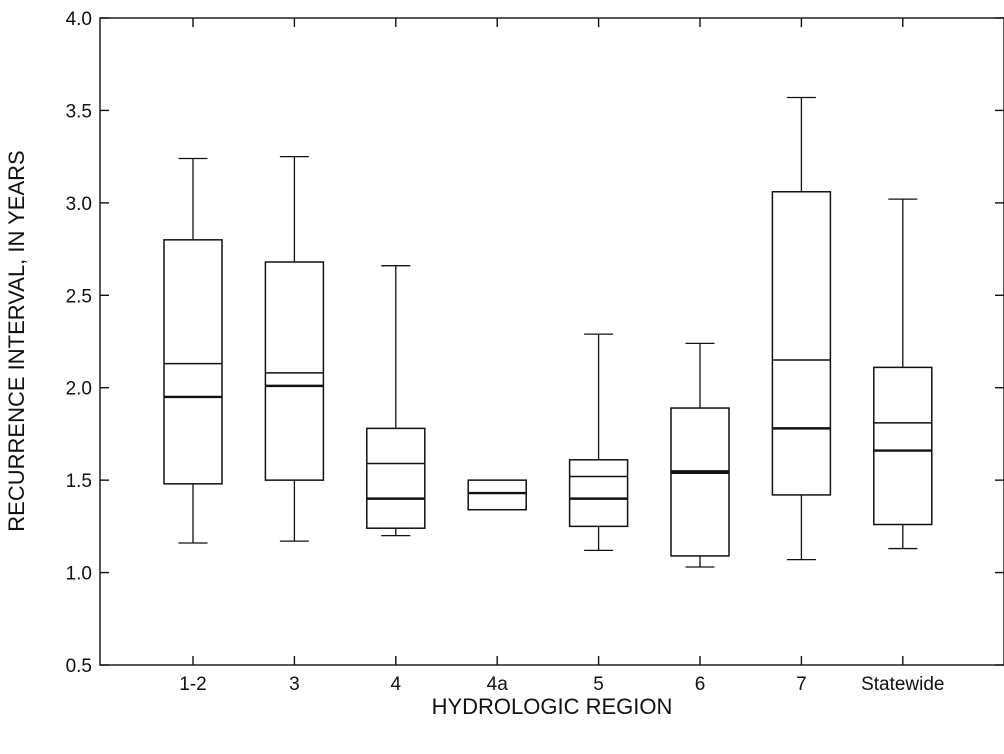  I want to click on y-tick-label: 4.0, so click(79, 19).